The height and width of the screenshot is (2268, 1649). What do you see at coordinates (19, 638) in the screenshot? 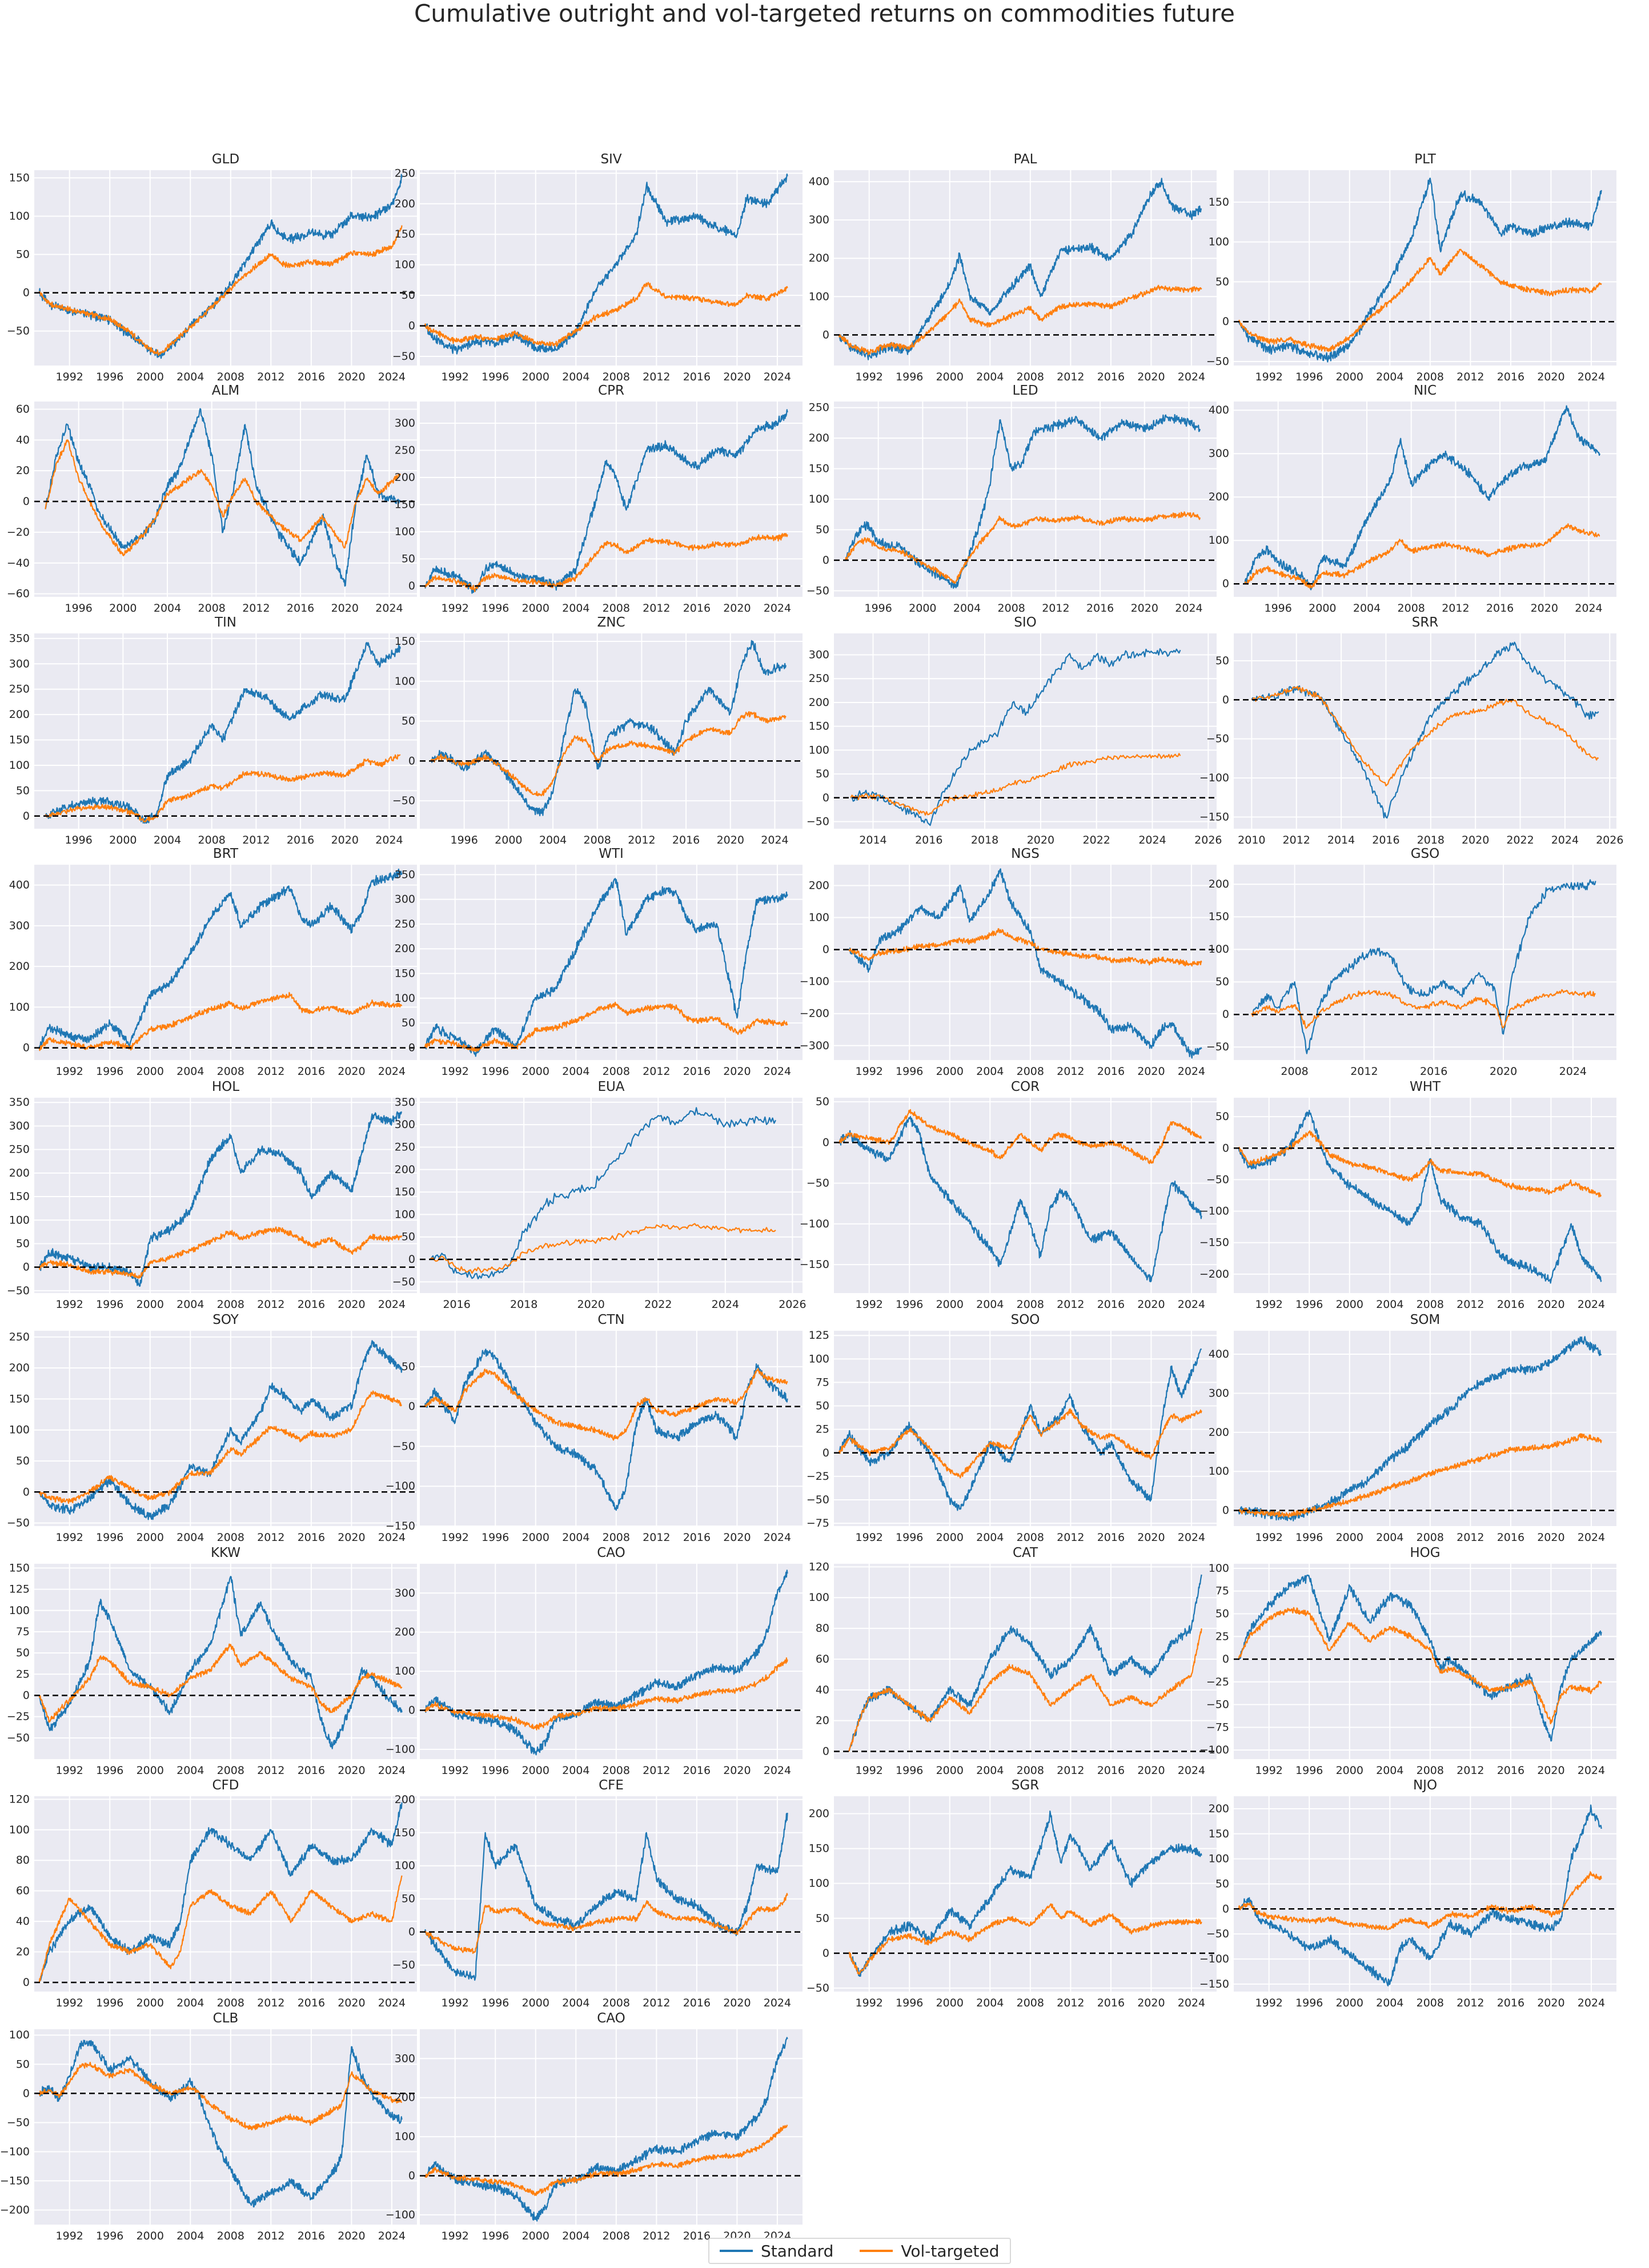
I see `y-tick-label: 350` at bounding box center [19, 638].